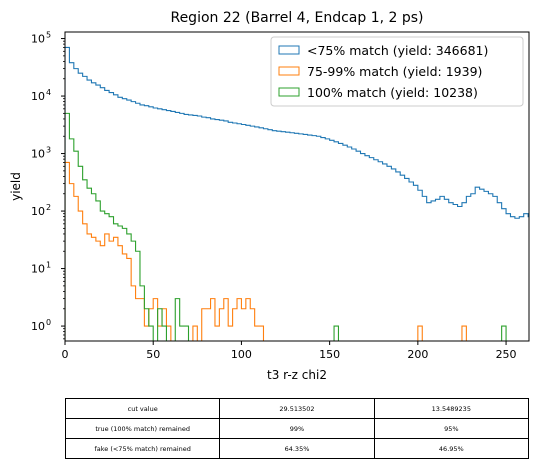  I want to click on chart-title: Region 22 (Barrel 4, Endcap 1, 2 ps), so click(296, 18).